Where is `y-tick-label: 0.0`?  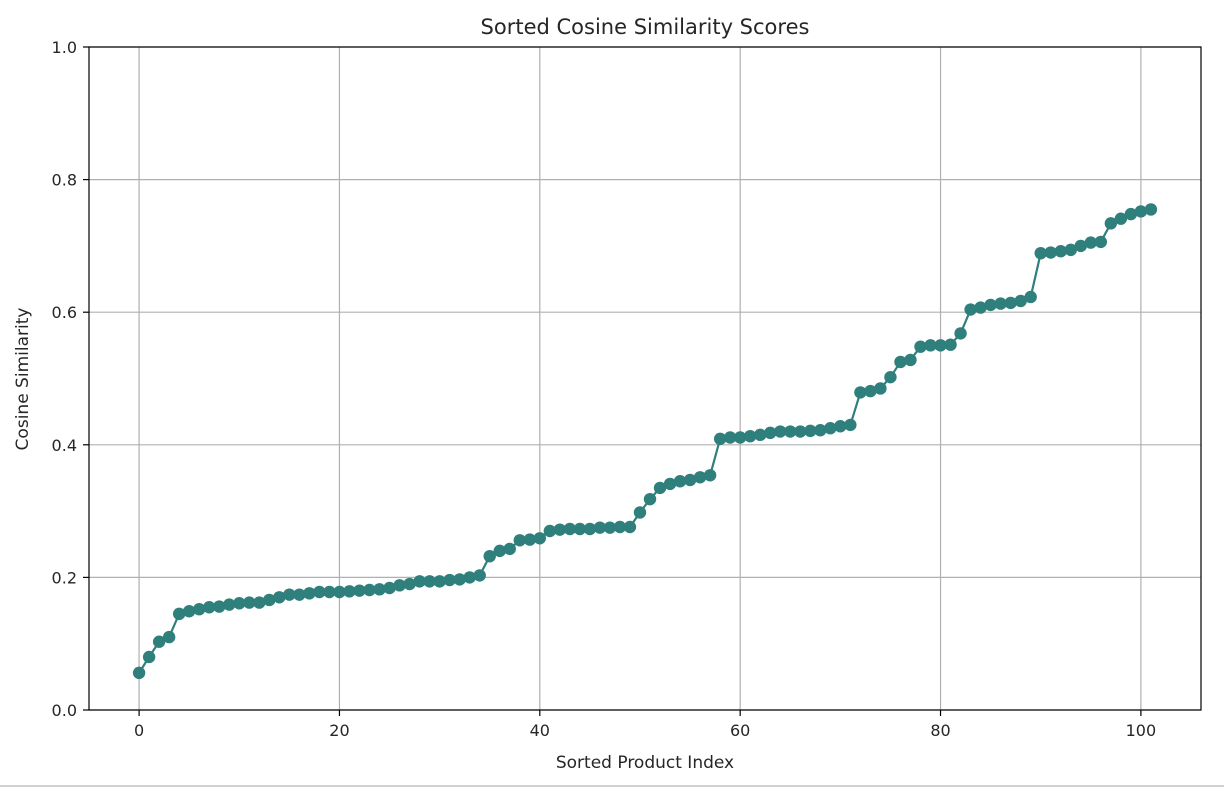 y-tick-label: 0.0 is located at coordinates (64, 710).